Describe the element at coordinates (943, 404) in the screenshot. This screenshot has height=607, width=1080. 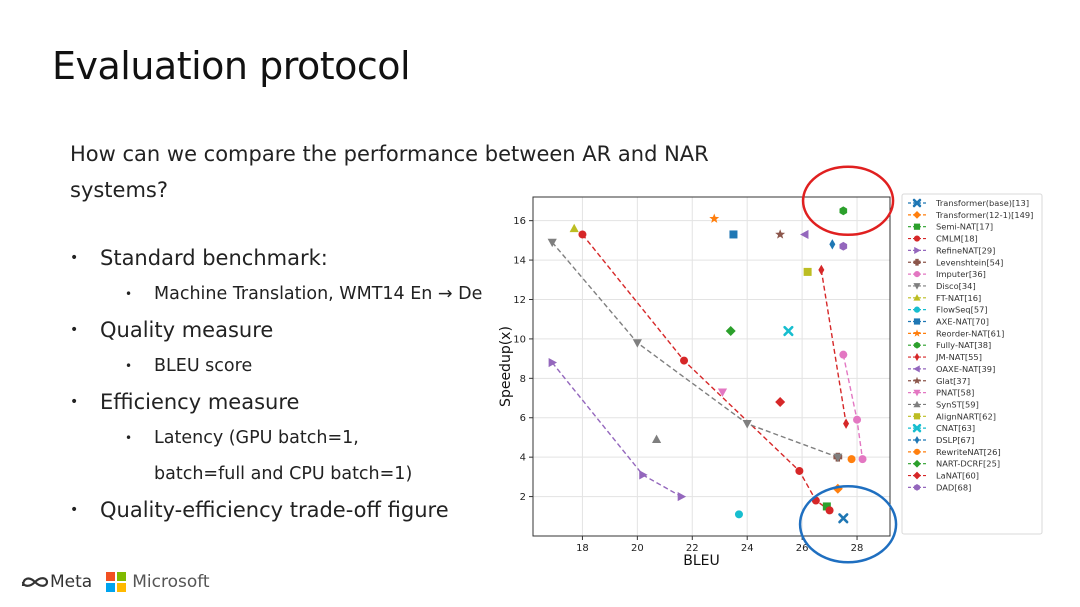
I see `legend-item-synst-59: SynST[59]` at that location.